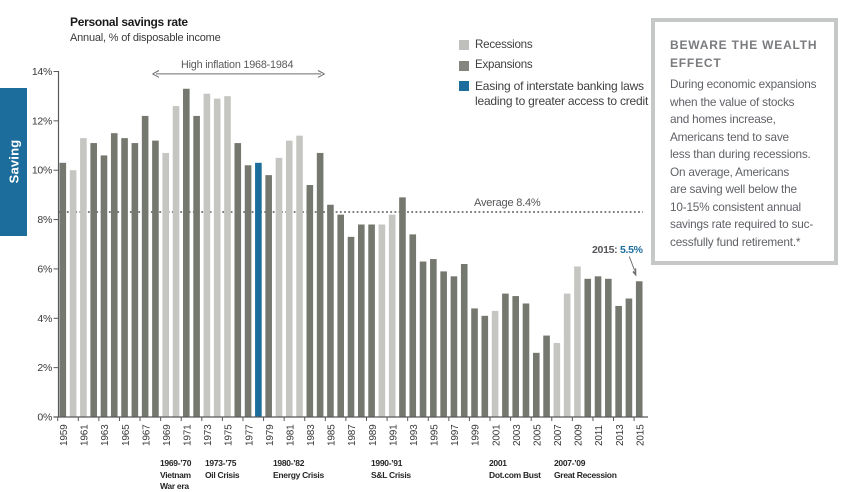  I want to click on svg-text: 1983, so click(311, 435).